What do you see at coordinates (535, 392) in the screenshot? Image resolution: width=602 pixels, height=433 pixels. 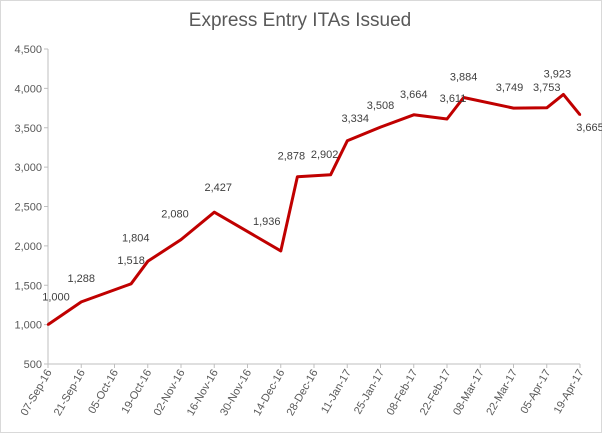 I see `x-tick-label: 05-Apr-17` at bounding box center [535, 392].